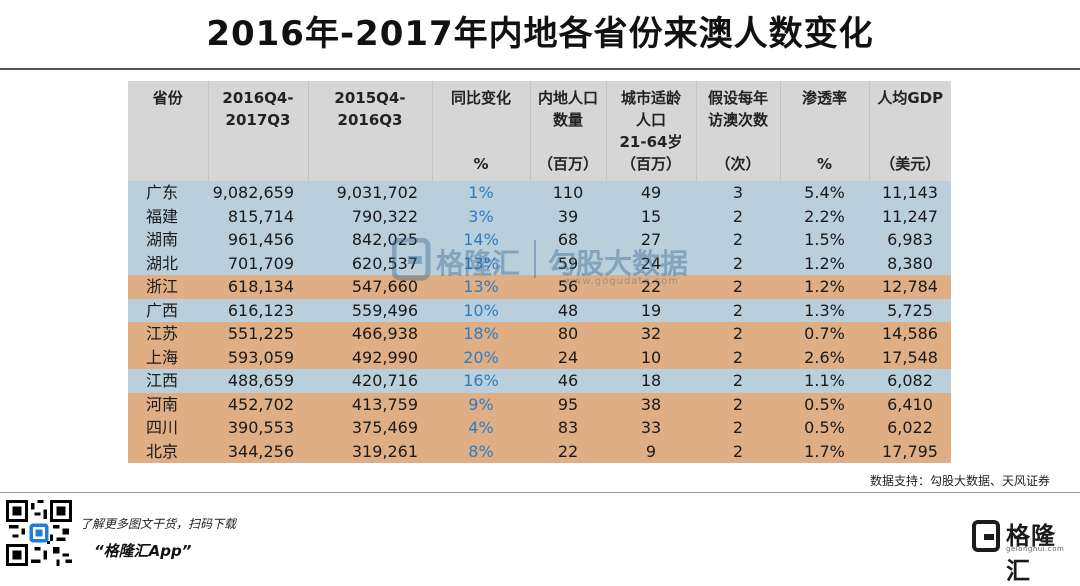  What do you see at coordinates (910, 310) in the screenshot?
I see `gdp-per-capita-cell: 5,725` at bounding box center [910, 310].